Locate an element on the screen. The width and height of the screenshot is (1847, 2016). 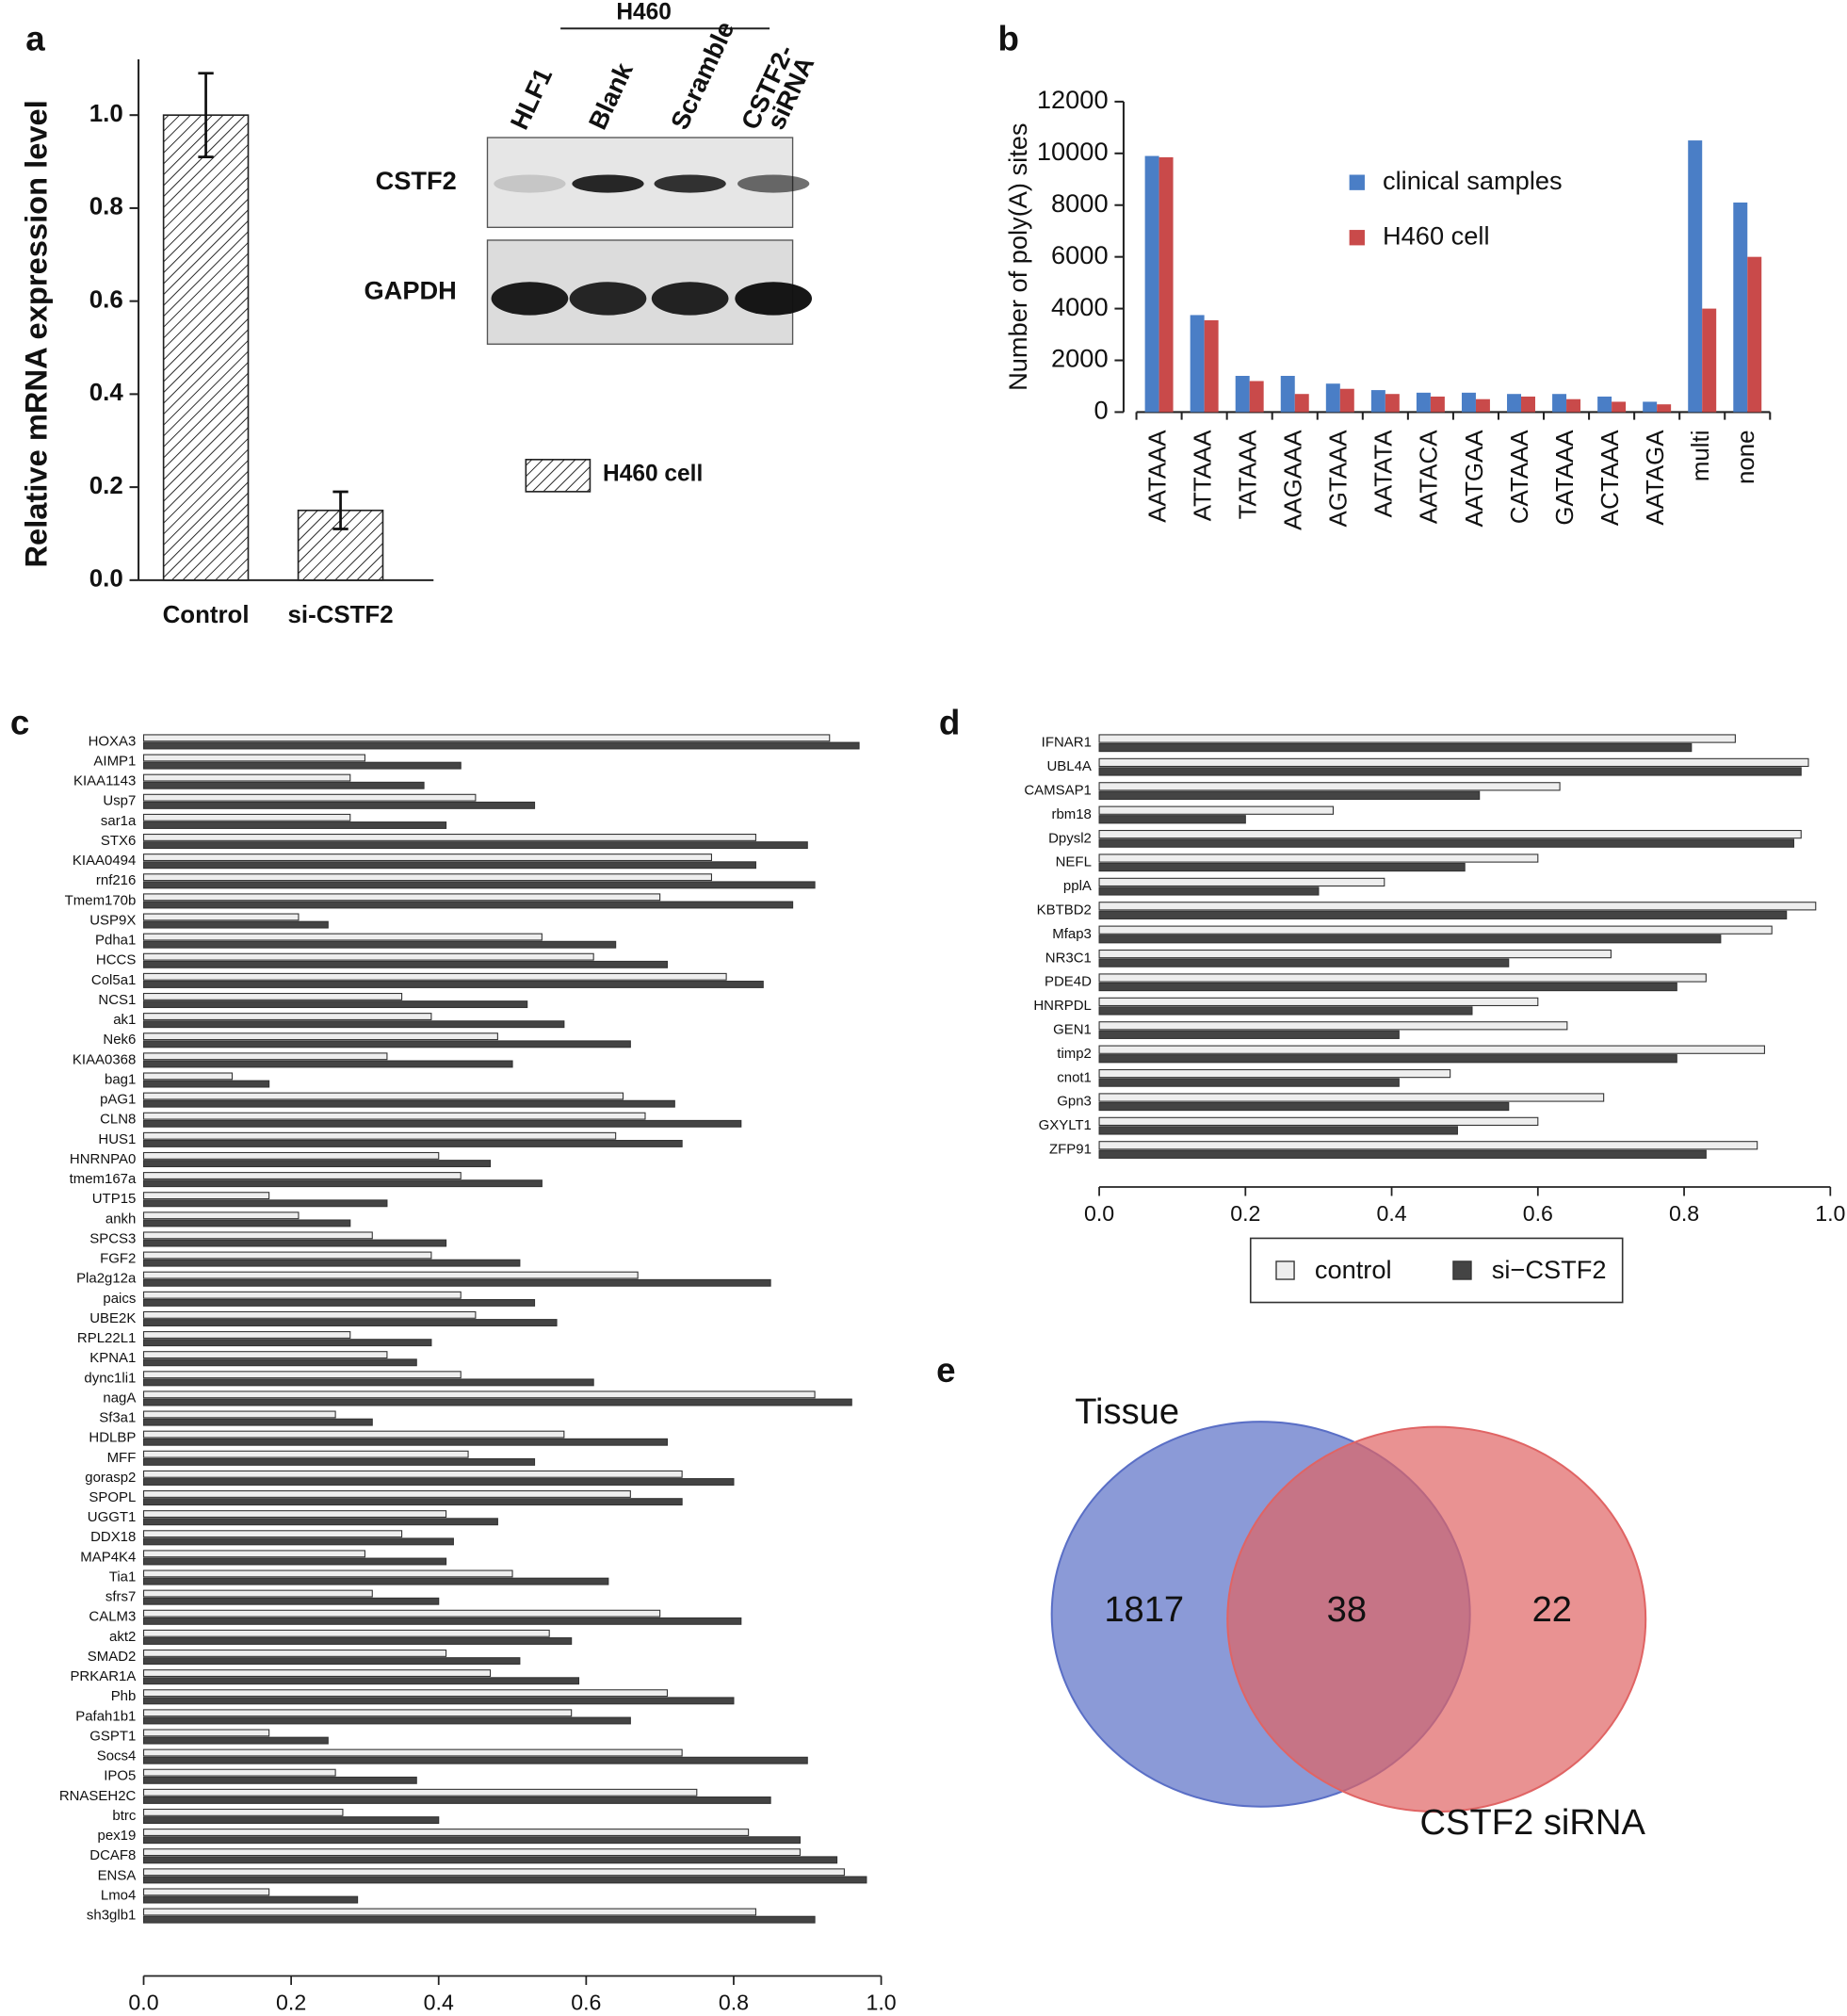
y-tick-label: PDE4D is located at coordinates (1068, 982).